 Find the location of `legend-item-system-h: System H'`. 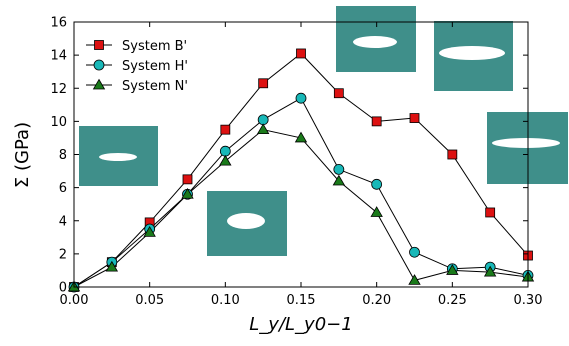

legend-item-system-h: System H' is located at coordinates (137, 66).